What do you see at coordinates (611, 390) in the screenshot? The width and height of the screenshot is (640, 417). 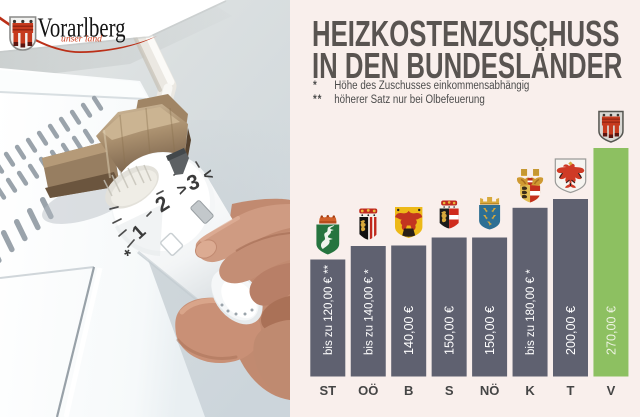 I see `svg-text: V` at bounding box center [611, 390].